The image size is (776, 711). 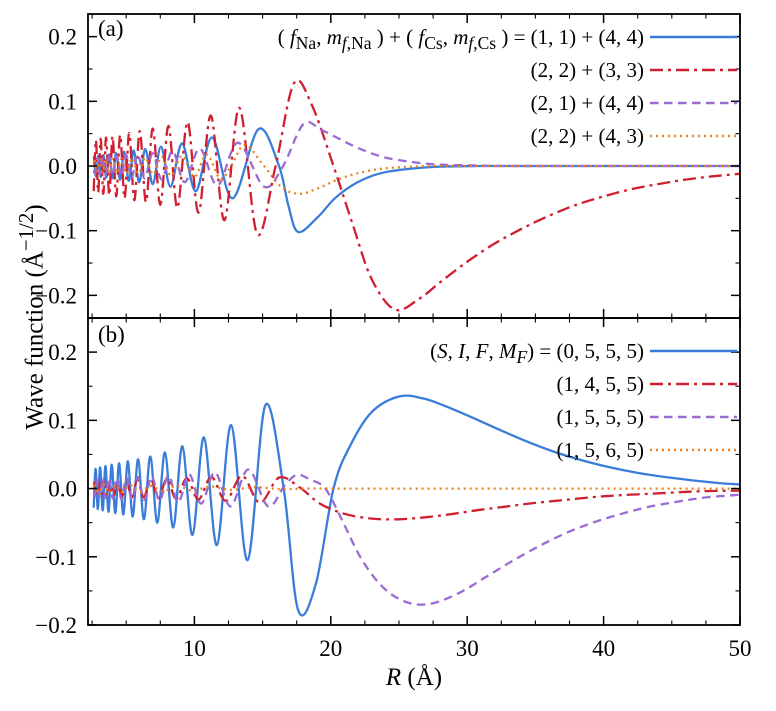 What do you see at coordinates (740, 648) in the screenshot?
I see `svg-text: 50` at bounding box center [740, 648].